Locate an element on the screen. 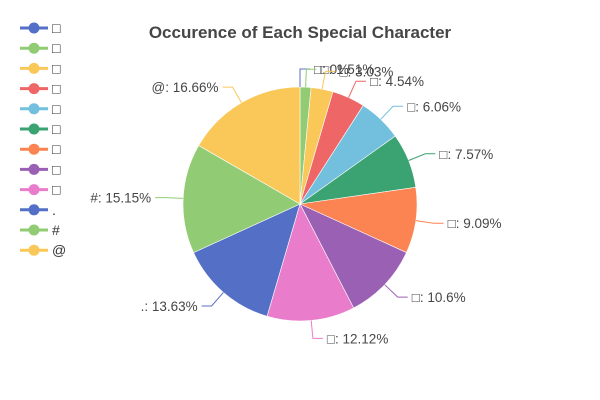 The image size is (600, 400). legend-item: @ is located at coordinates (43, 250).